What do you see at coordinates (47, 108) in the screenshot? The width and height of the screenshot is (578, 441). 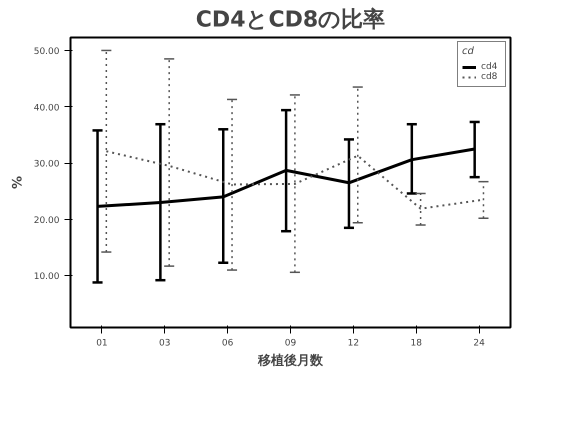 I see `y-tick-label: 40.00` at bounding box center [47, 108].